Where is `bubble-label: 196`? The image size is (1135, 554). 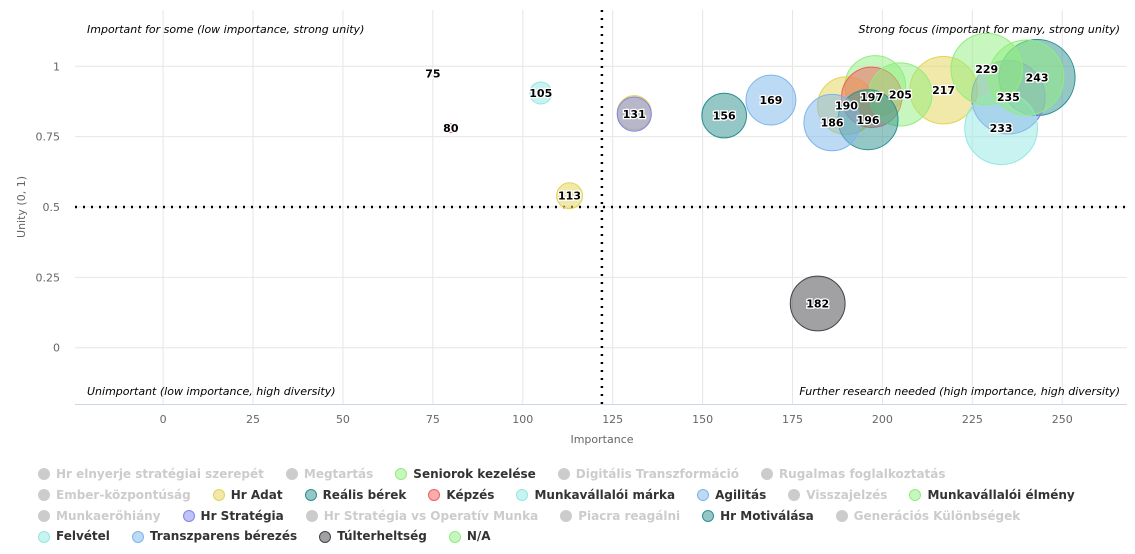
bubble-label: 196 is located at coordinates (868, 120).